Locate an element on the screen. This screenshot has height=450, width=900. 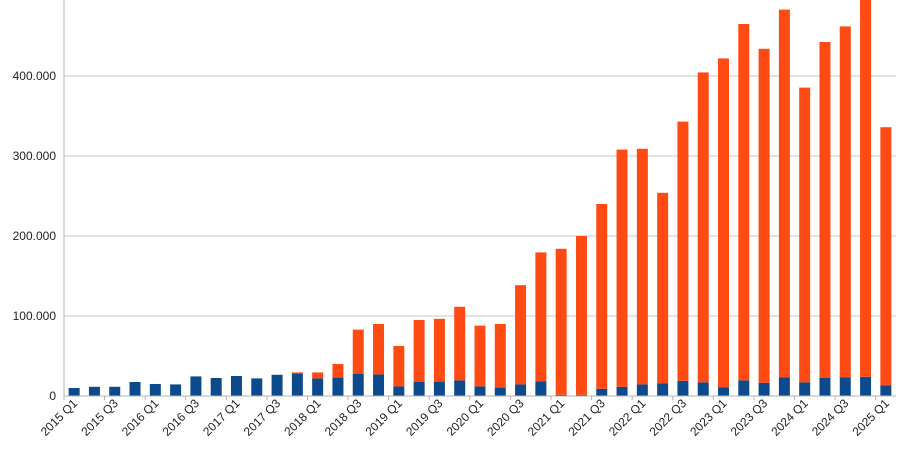
x-tick-label: 2015 Q3 is located at coordinates (99, 417).